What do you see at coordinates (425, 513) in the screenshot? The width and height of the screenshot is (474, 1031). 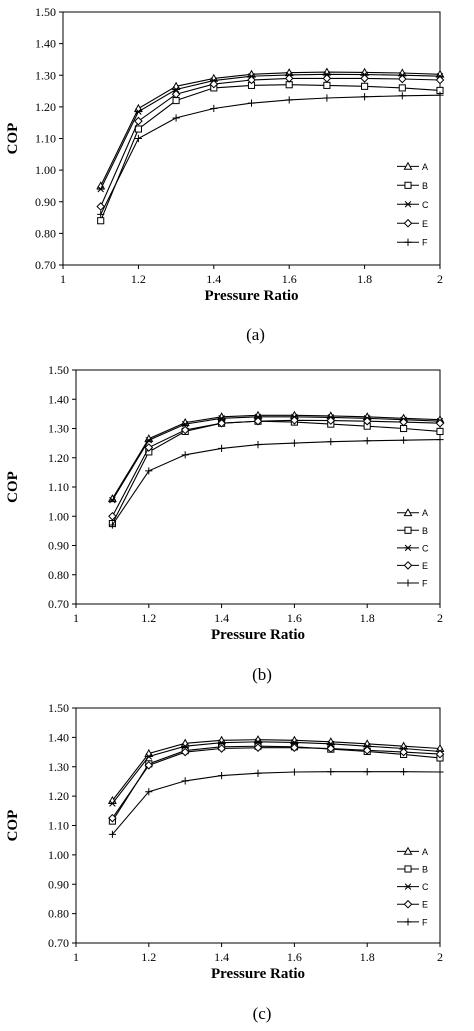 I see `legend-label-A: A` at bounding box center [425, 513].